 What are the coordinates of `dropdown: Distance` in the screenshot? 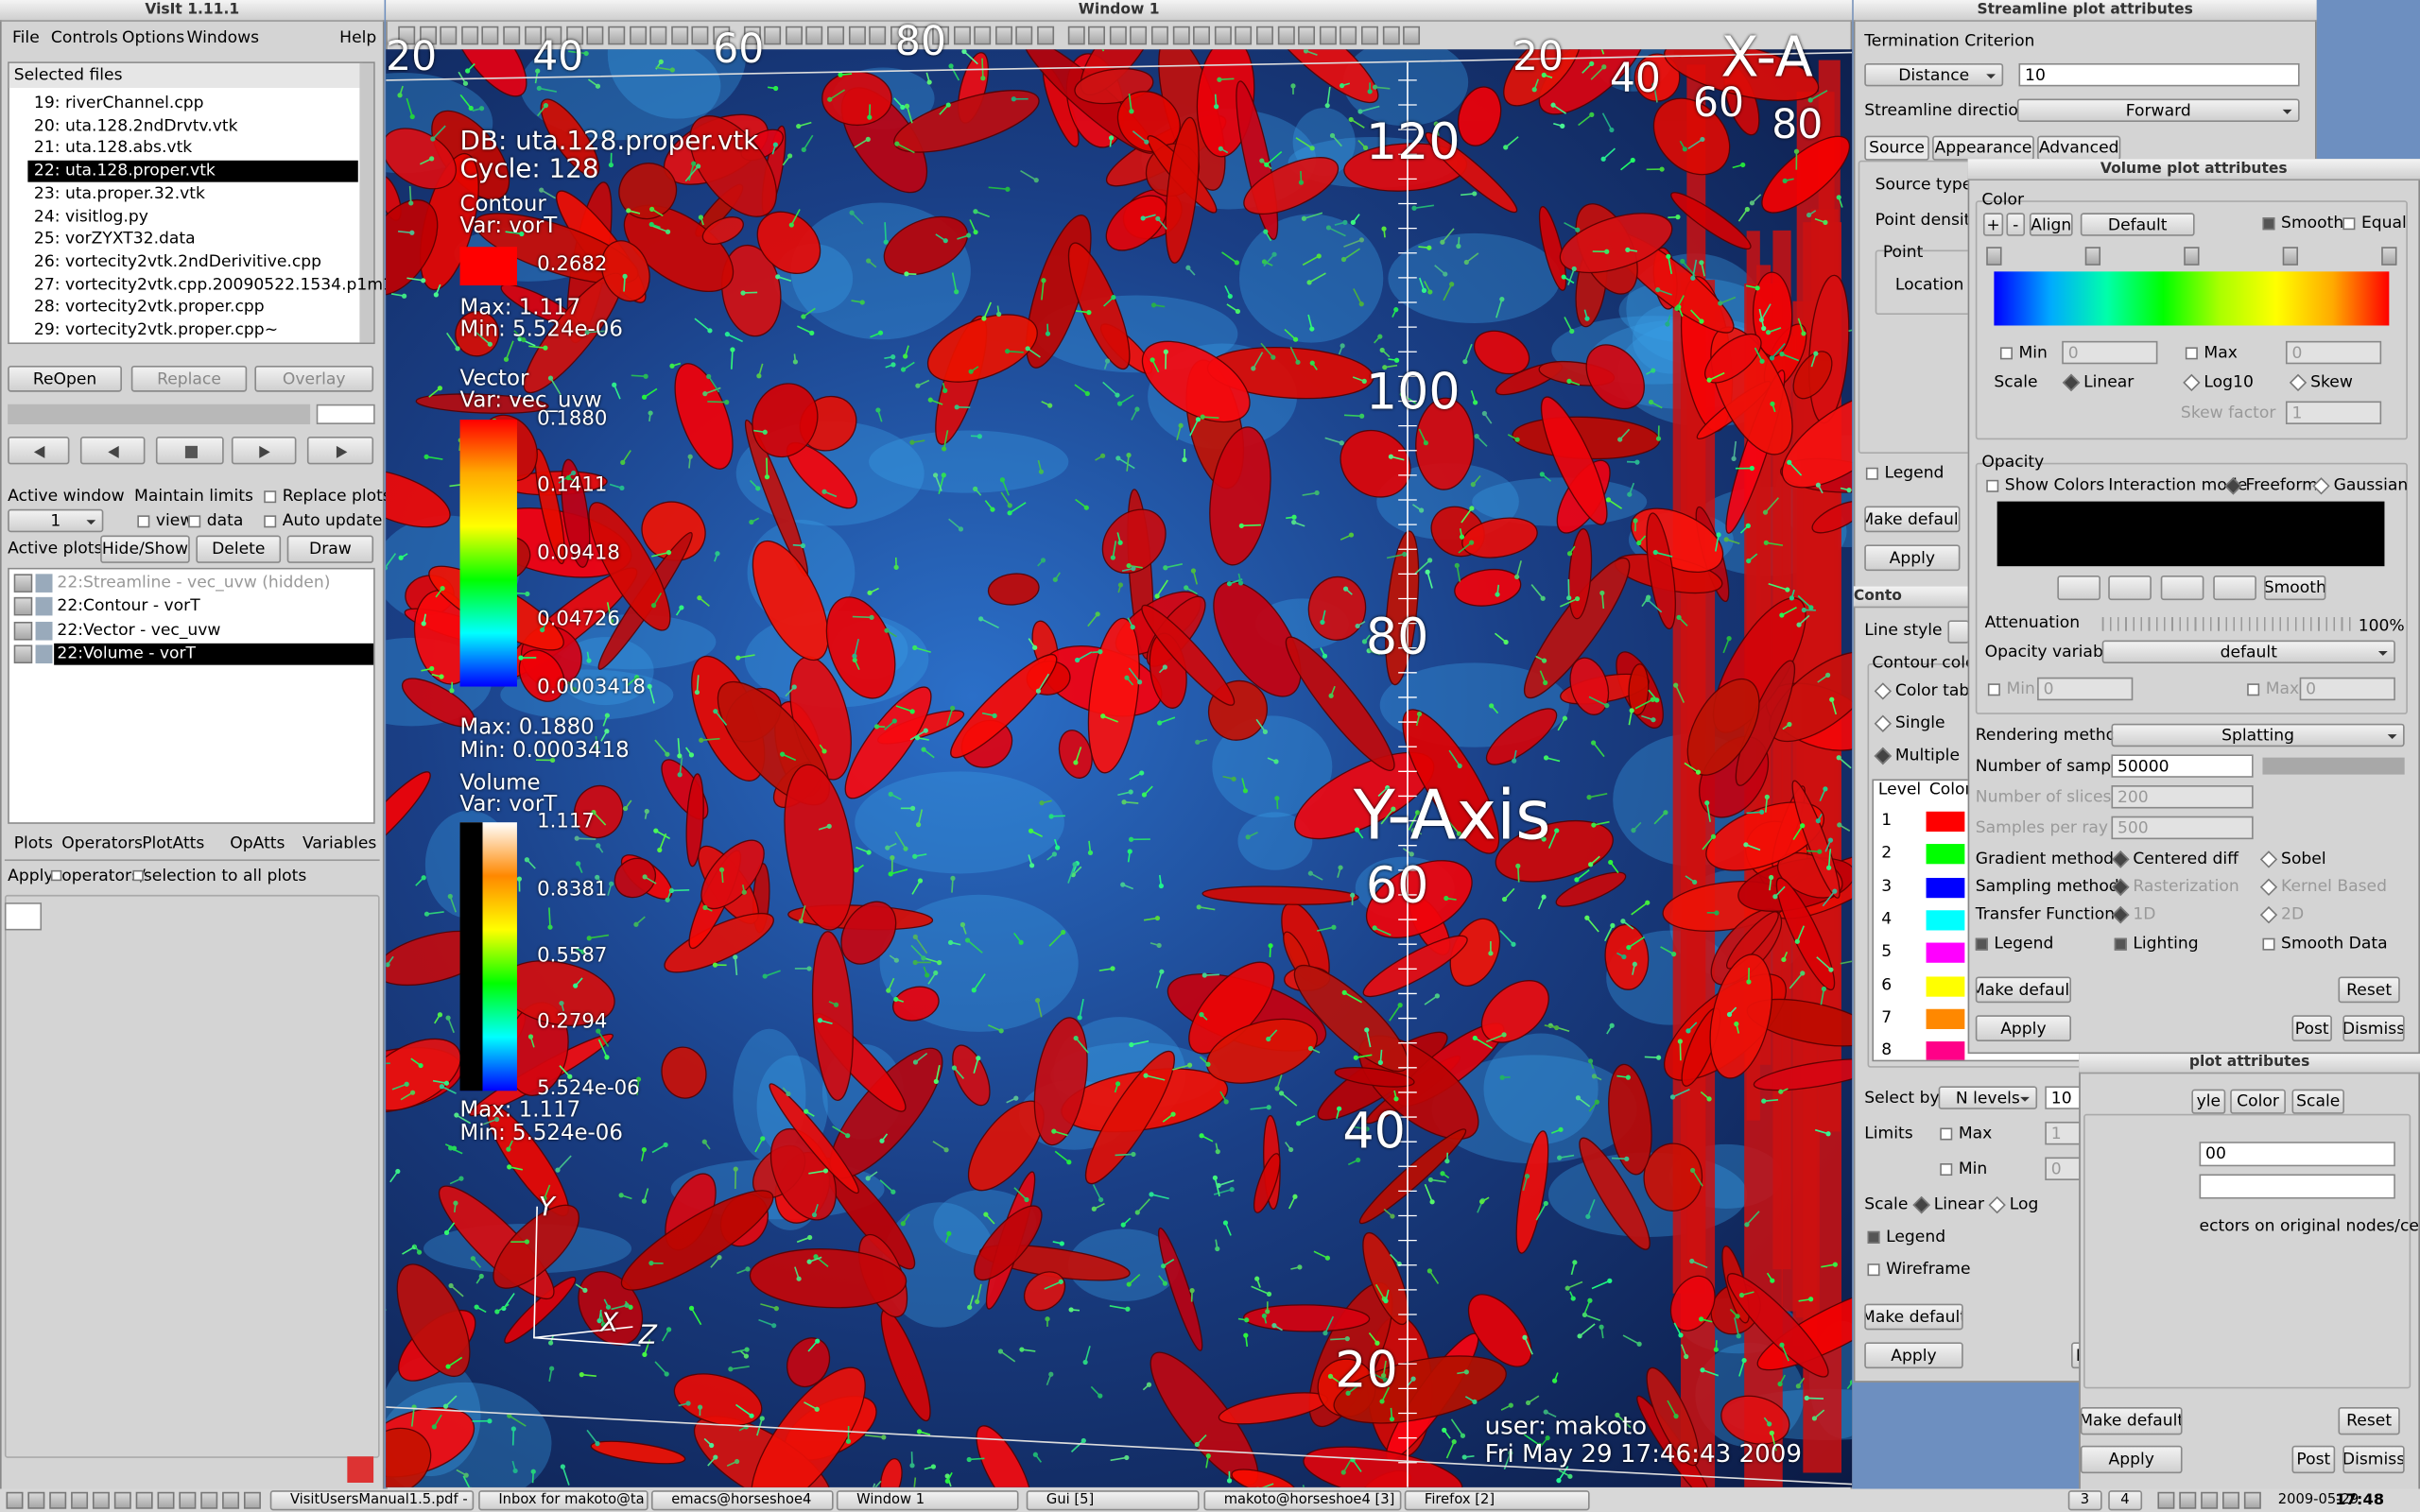 It's located at (1934, 74).